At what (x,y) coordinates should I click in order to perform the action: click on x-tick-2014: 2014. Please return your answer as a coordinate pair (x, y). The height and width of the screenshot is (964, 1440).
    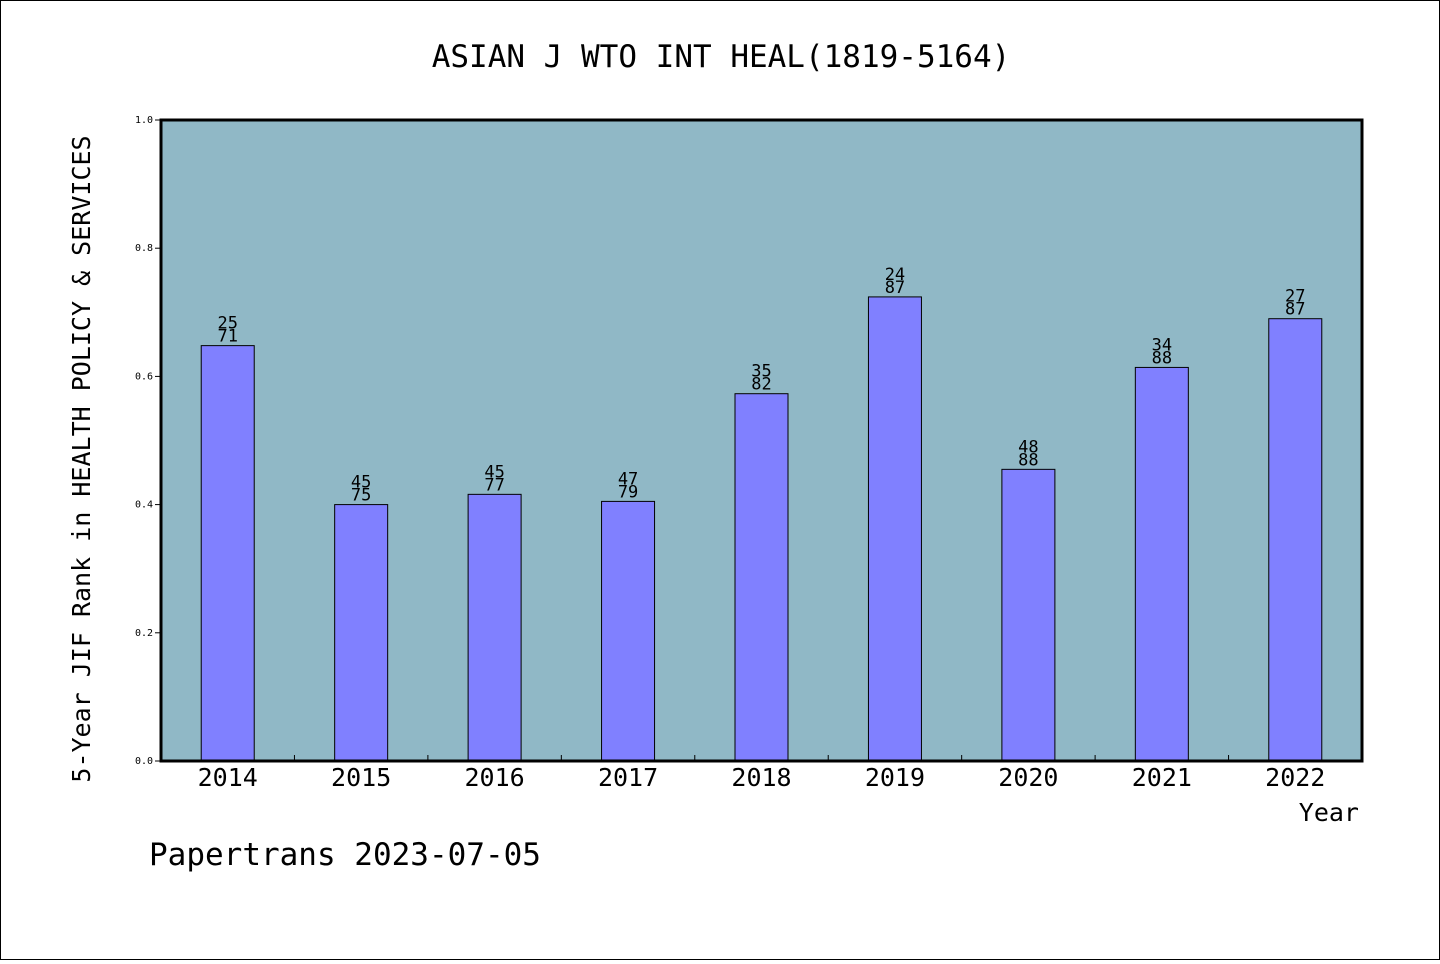
    Looking at the image, I should click on (228, 777).